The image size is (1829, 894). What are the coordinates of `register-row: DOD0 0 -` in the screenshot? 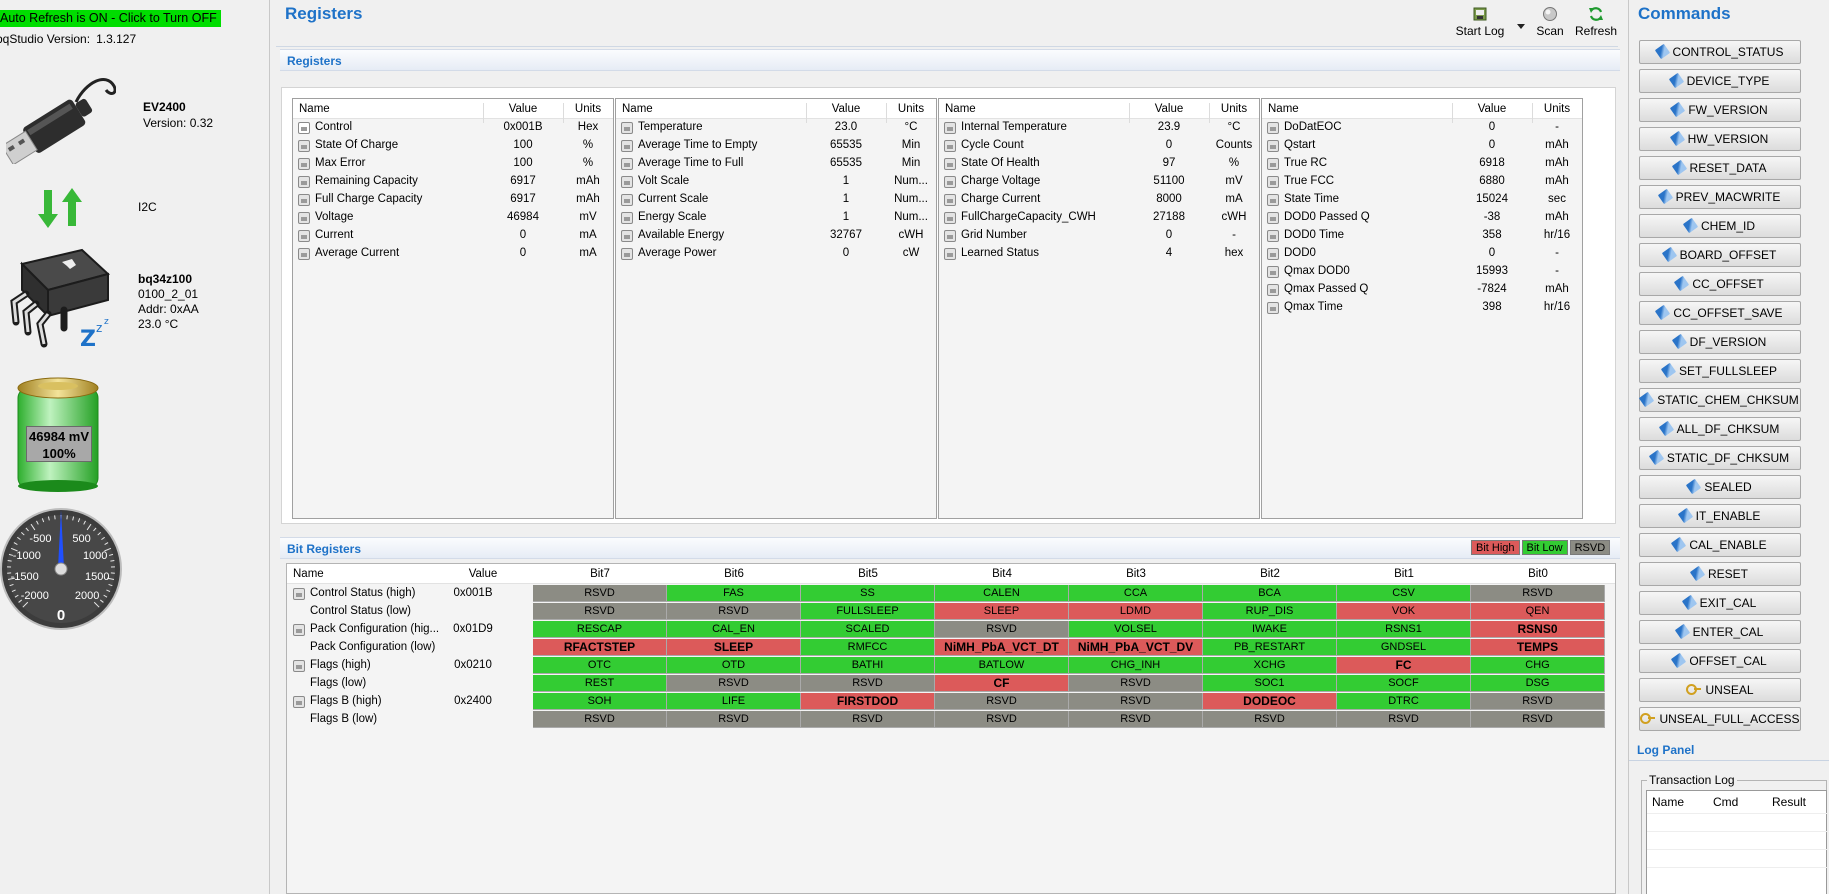 It's located at (1422, 254).